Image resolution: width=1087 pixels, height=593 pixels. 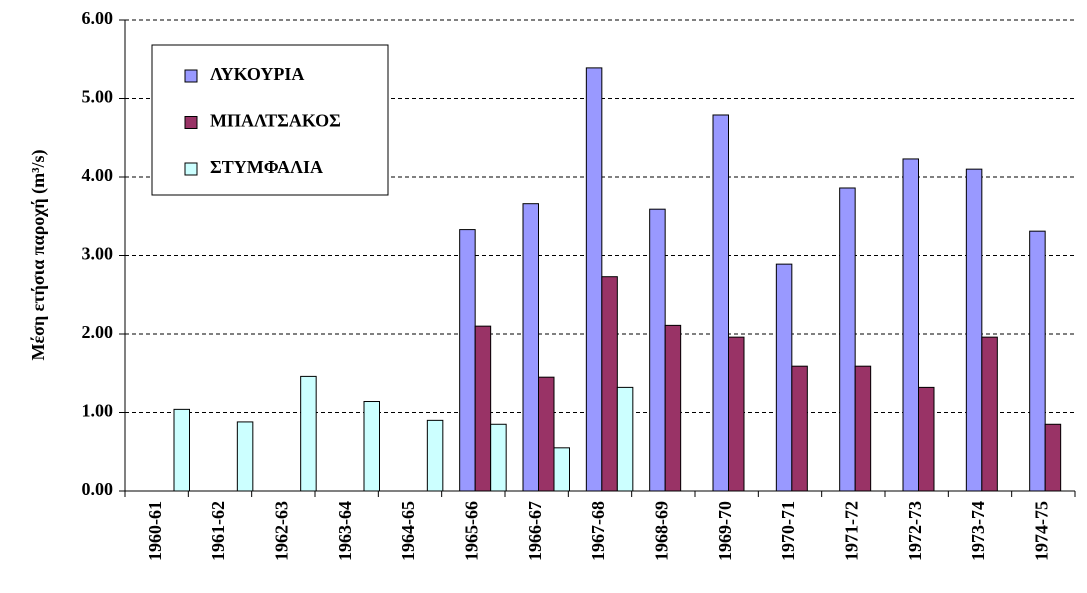 I want to click on x-tick-label: 1971-72, so click(x=851, y=531).